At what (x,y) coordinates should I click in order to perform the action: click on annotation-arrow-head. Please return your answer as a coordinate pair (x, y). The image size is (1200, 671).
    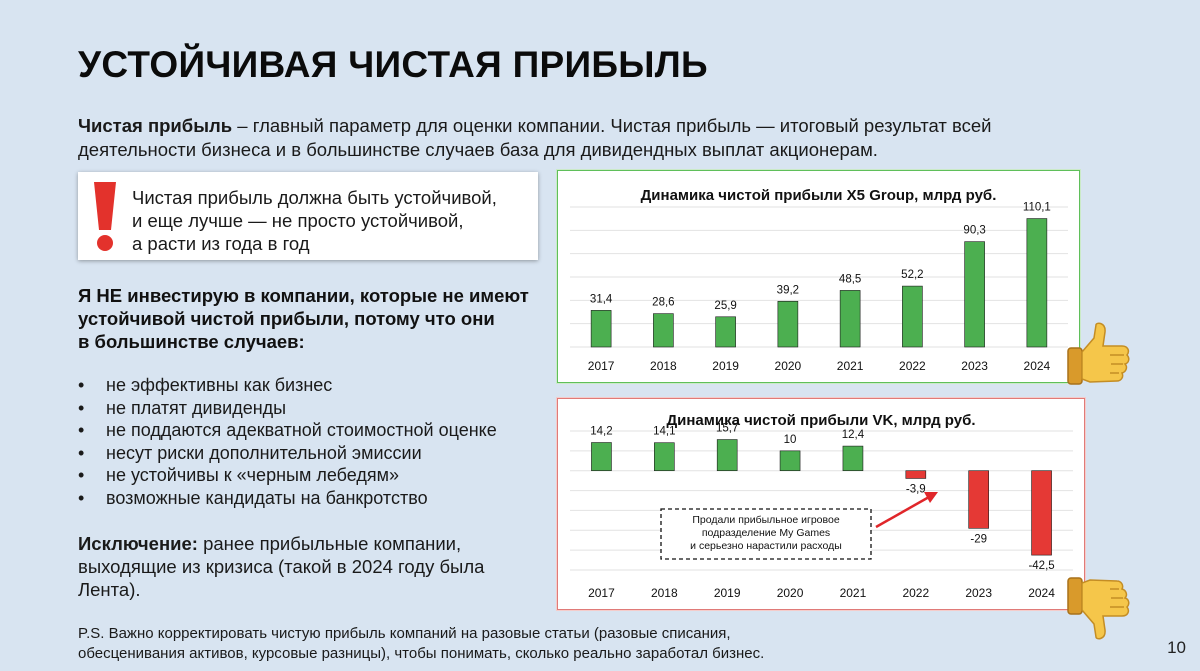
    Looking at the image, I should click on (931, 497).